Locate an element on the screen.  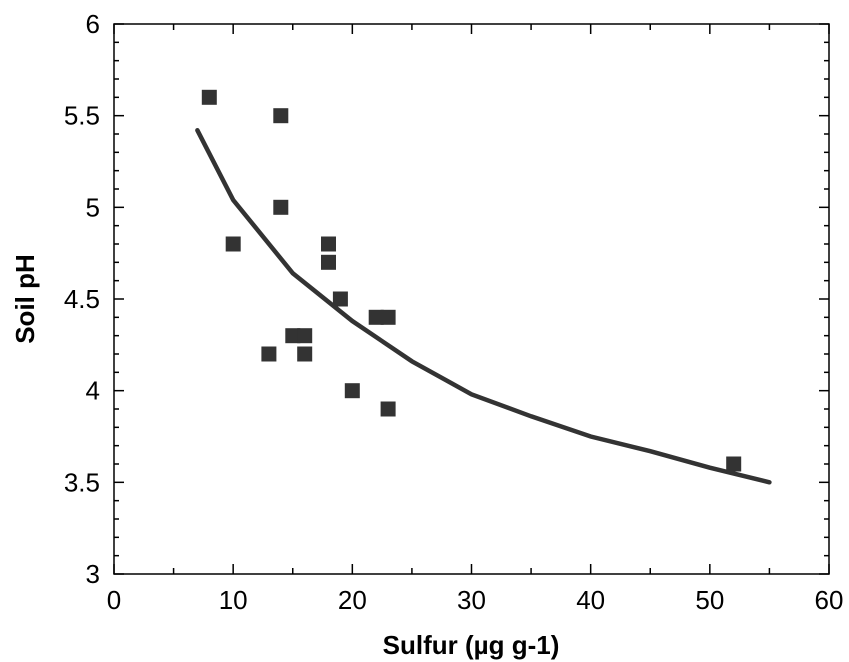
x-tick-label: 30 is located at coordinates (471, 600).